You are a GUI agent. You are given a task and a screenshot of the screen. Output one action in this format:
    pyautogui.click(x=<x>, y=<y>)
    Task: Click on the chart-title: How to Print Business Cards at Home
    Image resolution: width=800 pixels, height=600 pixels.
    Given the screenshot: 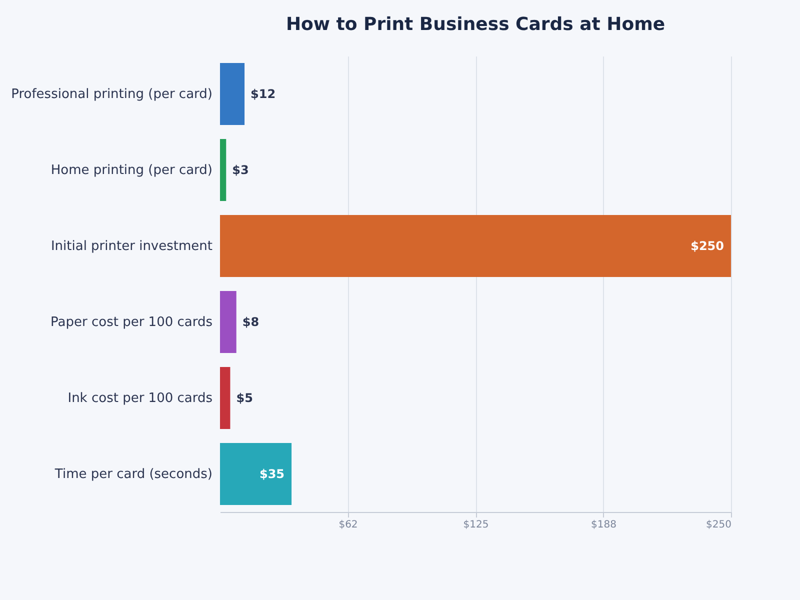 What is the action you would take?
    pyautogui.click(x=476, y=24)
    